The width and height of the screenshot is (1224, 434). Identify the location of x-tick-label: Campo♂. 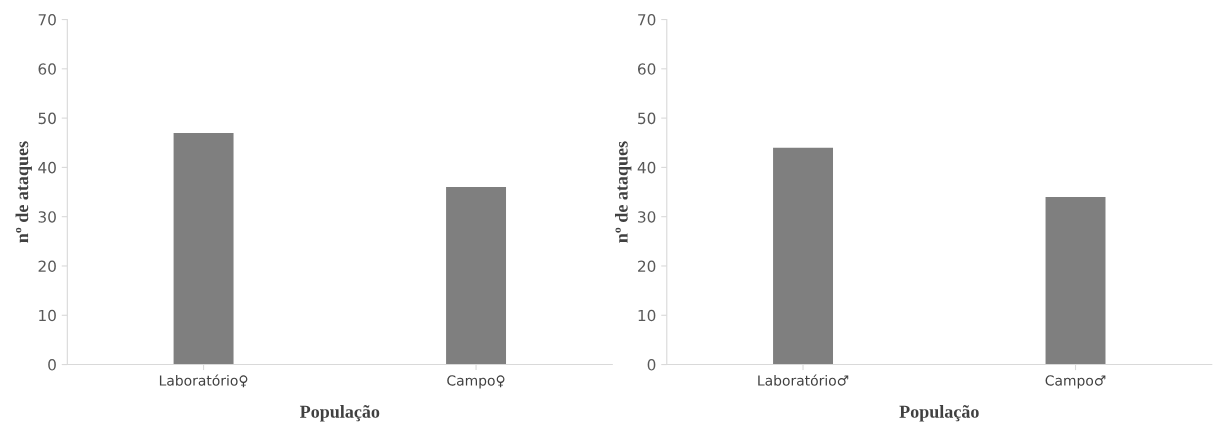
(1075, 382).